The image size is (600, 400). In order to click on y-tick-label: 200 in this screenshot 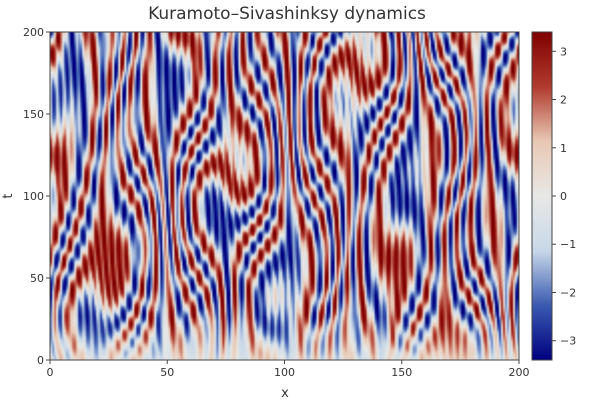, I will do `click(33, 32)`.